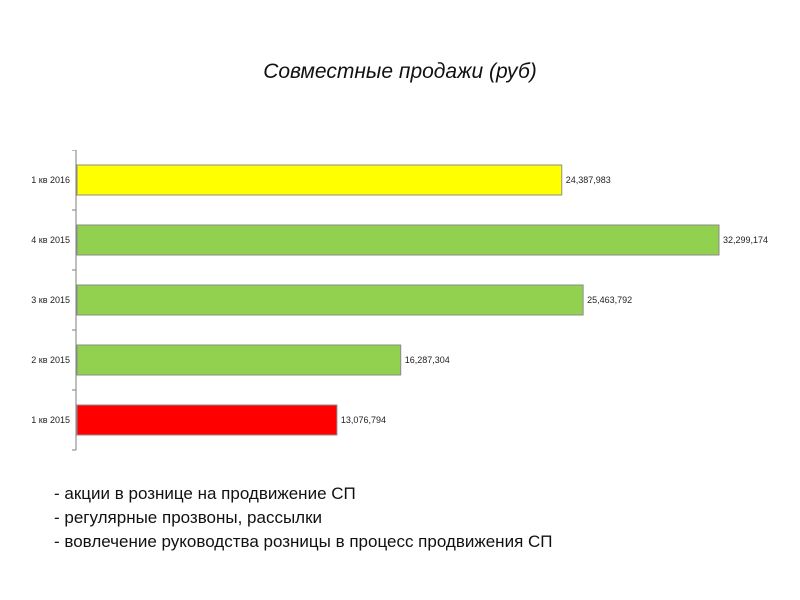 The height and width of the screenshot is (600, 800). I want to click on value-label: 16,287,304, so click(427, 360).